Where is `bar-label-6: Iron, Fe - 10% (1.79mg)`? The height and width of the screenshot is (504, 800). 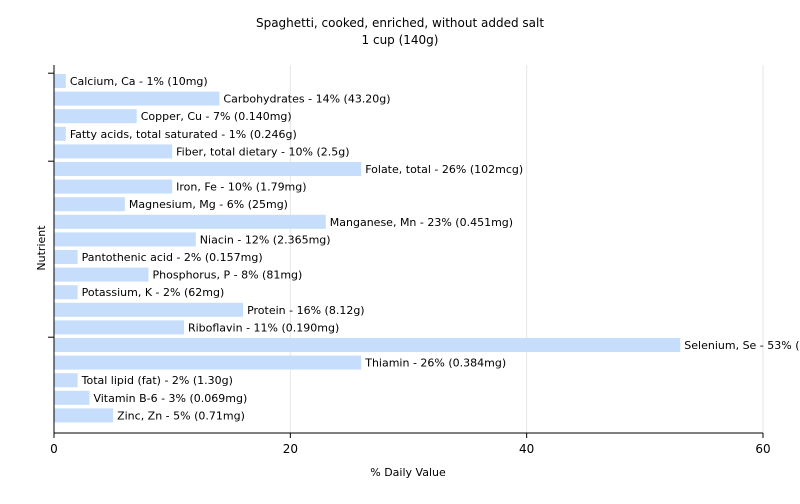 bar-label-6: Iron, Fe - 10% (1.79mg) is located at coordinates (241, 187).